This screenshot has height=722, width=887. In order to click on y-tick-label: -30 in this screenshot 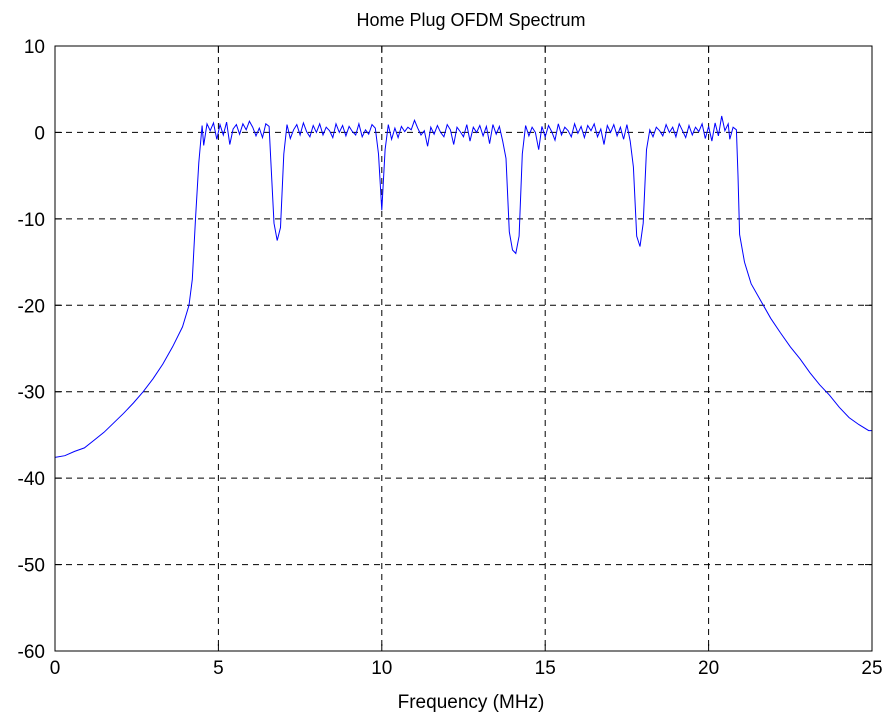, I will do `click(31, 393)`.